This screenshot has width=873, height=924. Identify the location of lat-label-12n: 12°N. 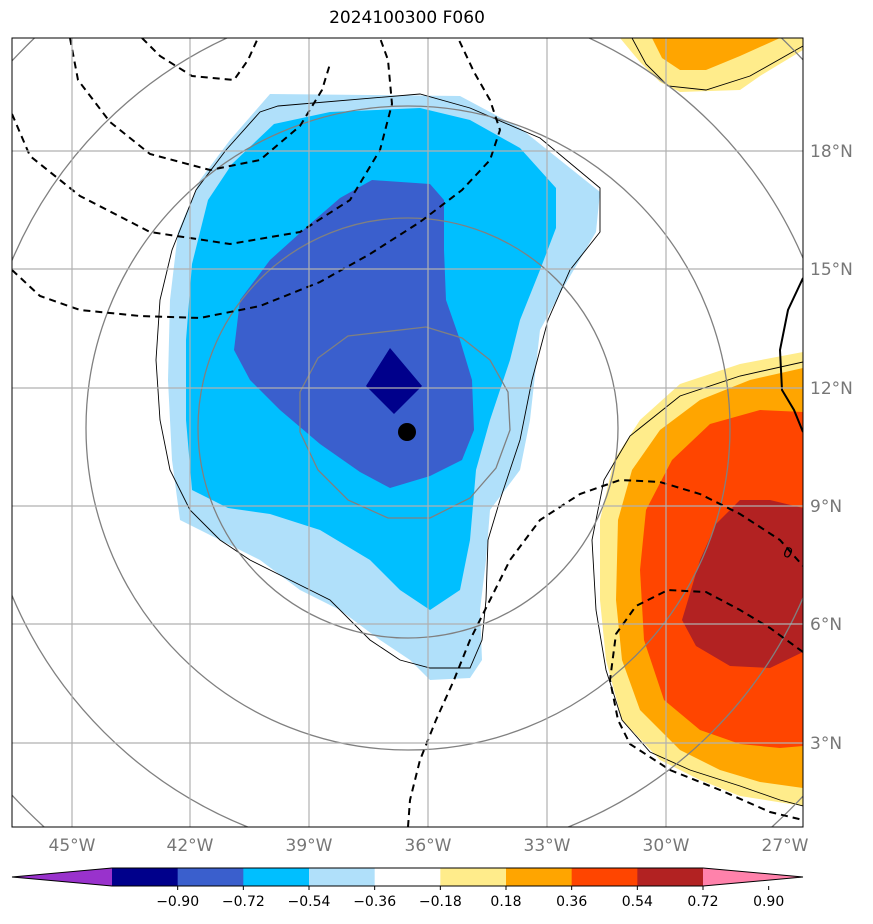
(831, 389).